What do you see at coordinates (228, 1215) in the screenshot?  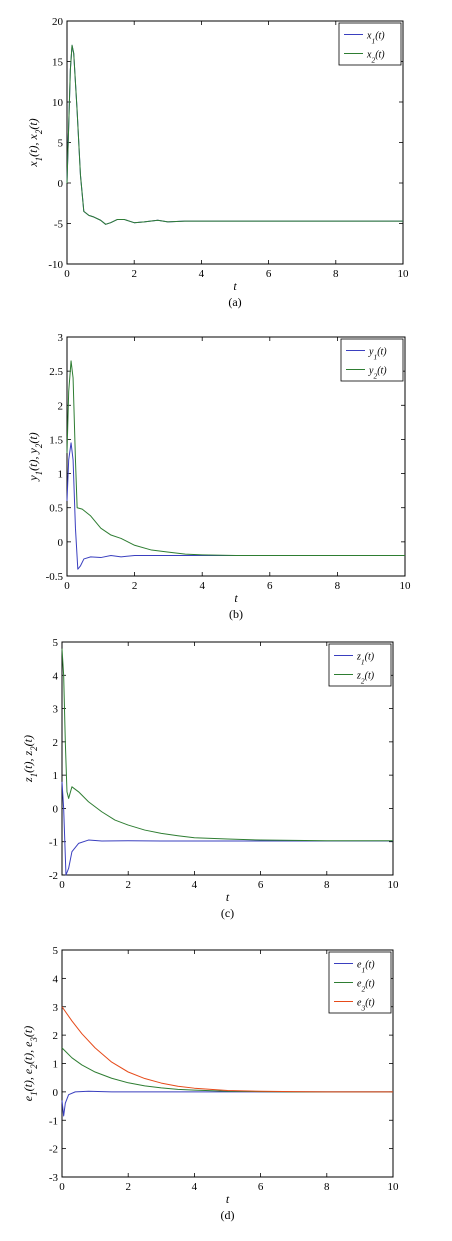 I see `panel-caption: (d)` at bounding box center [228, 1215].